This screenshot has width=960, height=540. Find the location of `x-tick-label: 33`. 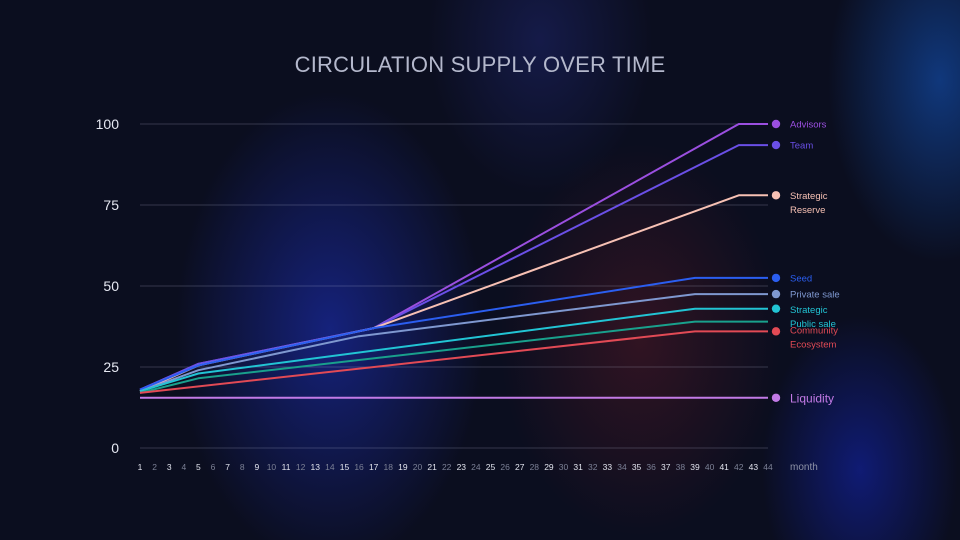

x-tick-label: 33 is located at coordinates (608, 467).